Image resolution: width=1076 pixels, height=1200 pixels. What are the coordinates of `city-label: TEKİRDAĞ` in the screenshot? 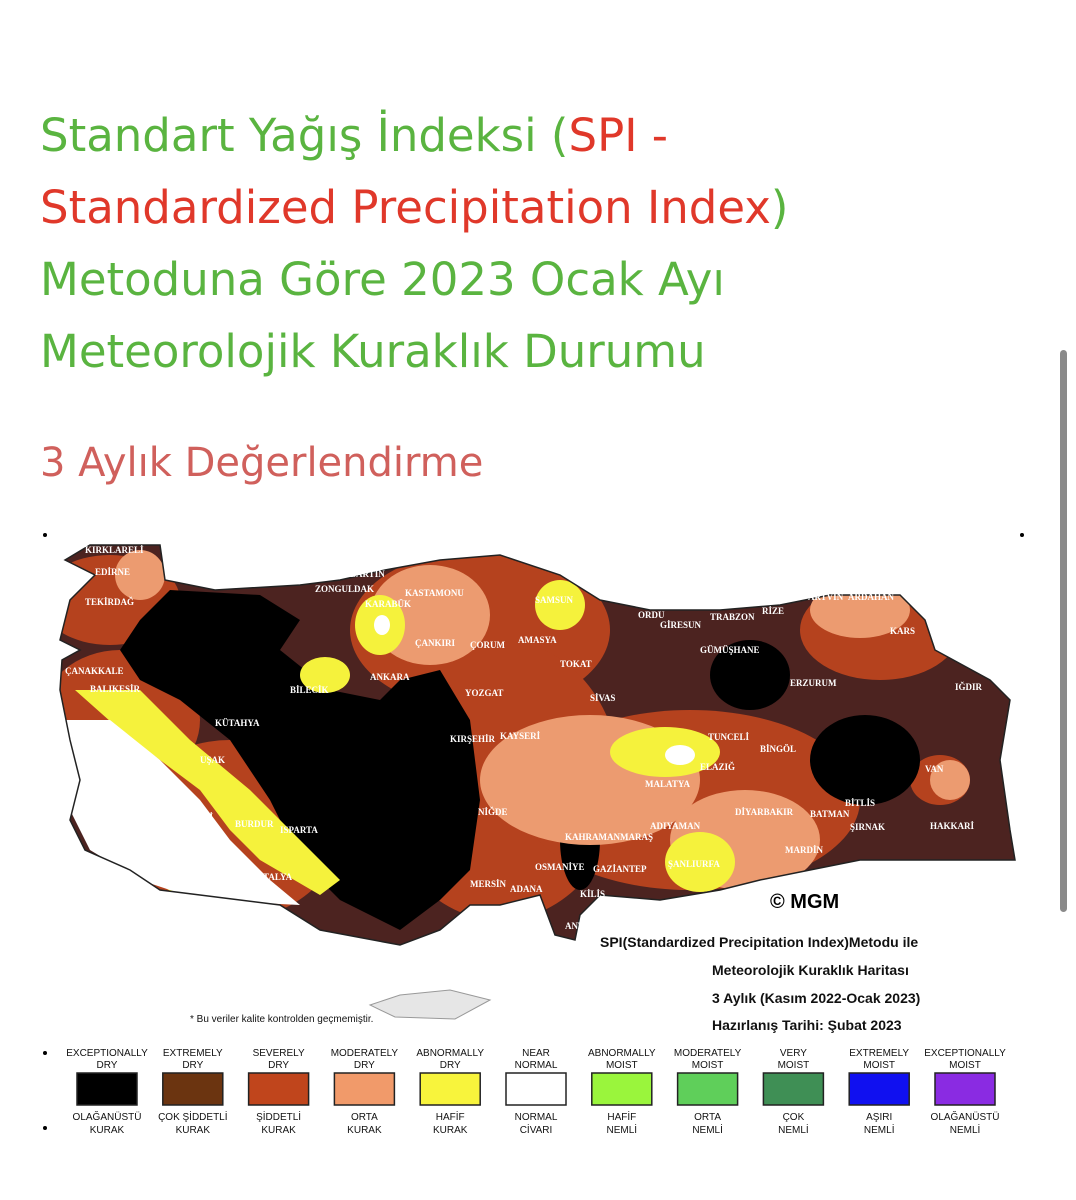 It's located at (109, 602).